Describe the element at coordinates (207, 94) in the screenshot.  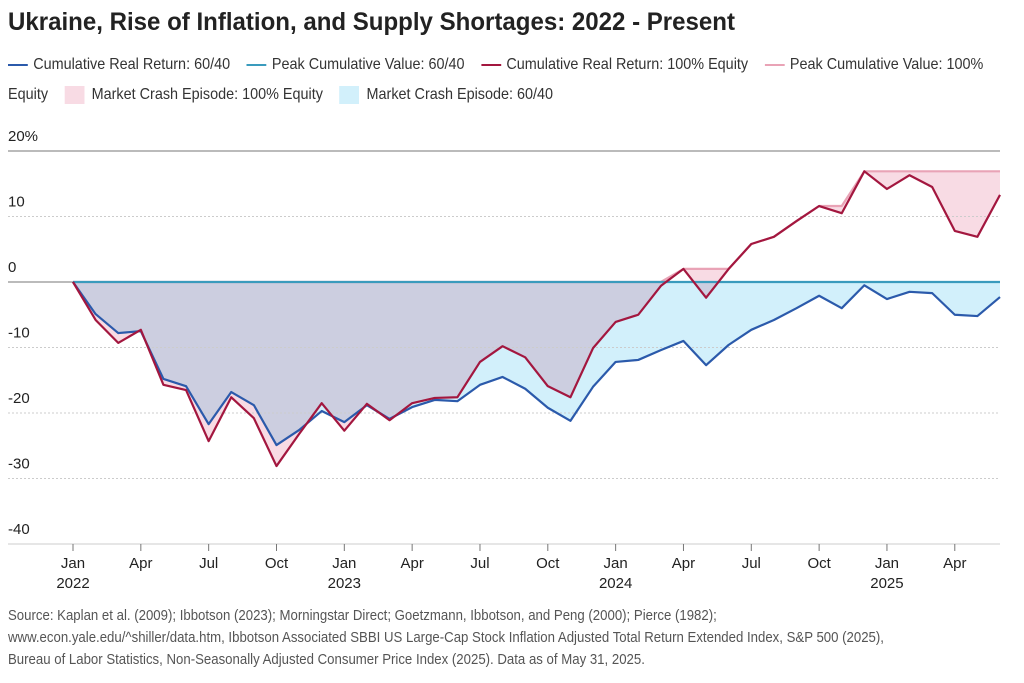
I see `legend-label: Market Crash Episode: 100% Equity` at that location.